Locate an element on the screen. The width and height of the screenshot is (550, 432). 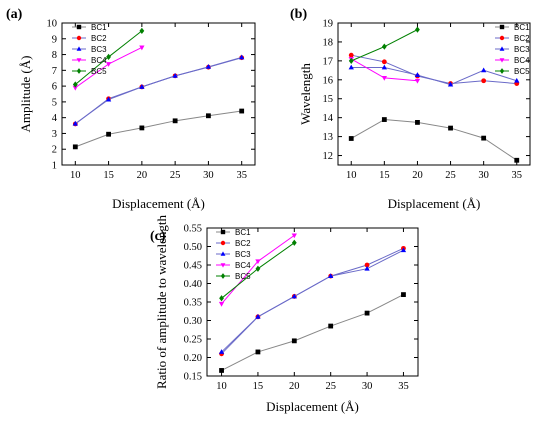
y-tick-label: 17 is located at coordinates (328, 61).